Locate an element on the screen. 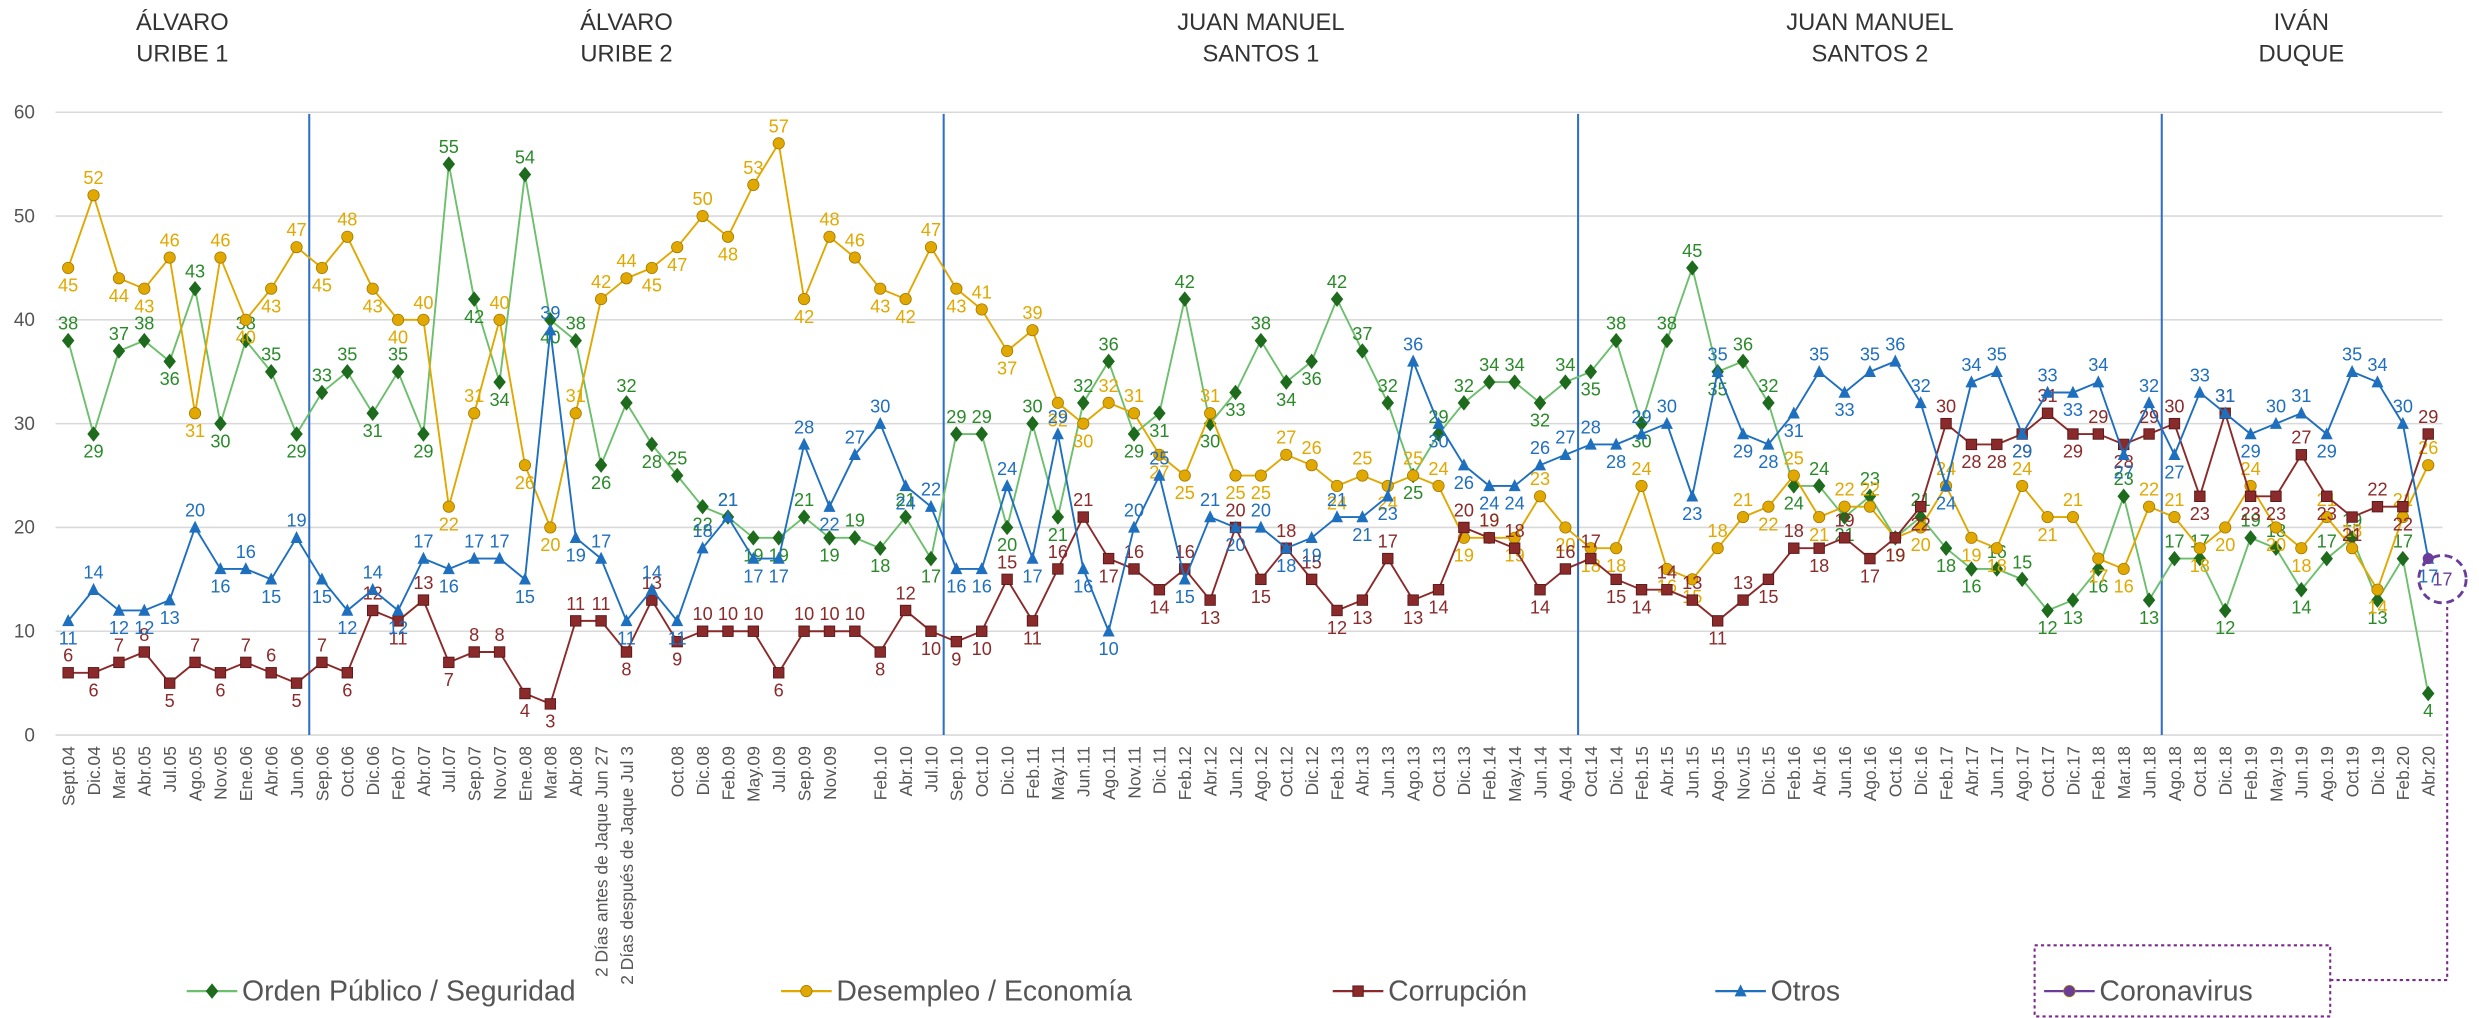 The image size is (2479, 1018). data-label: 14 is located at coordinates (1540, 607).